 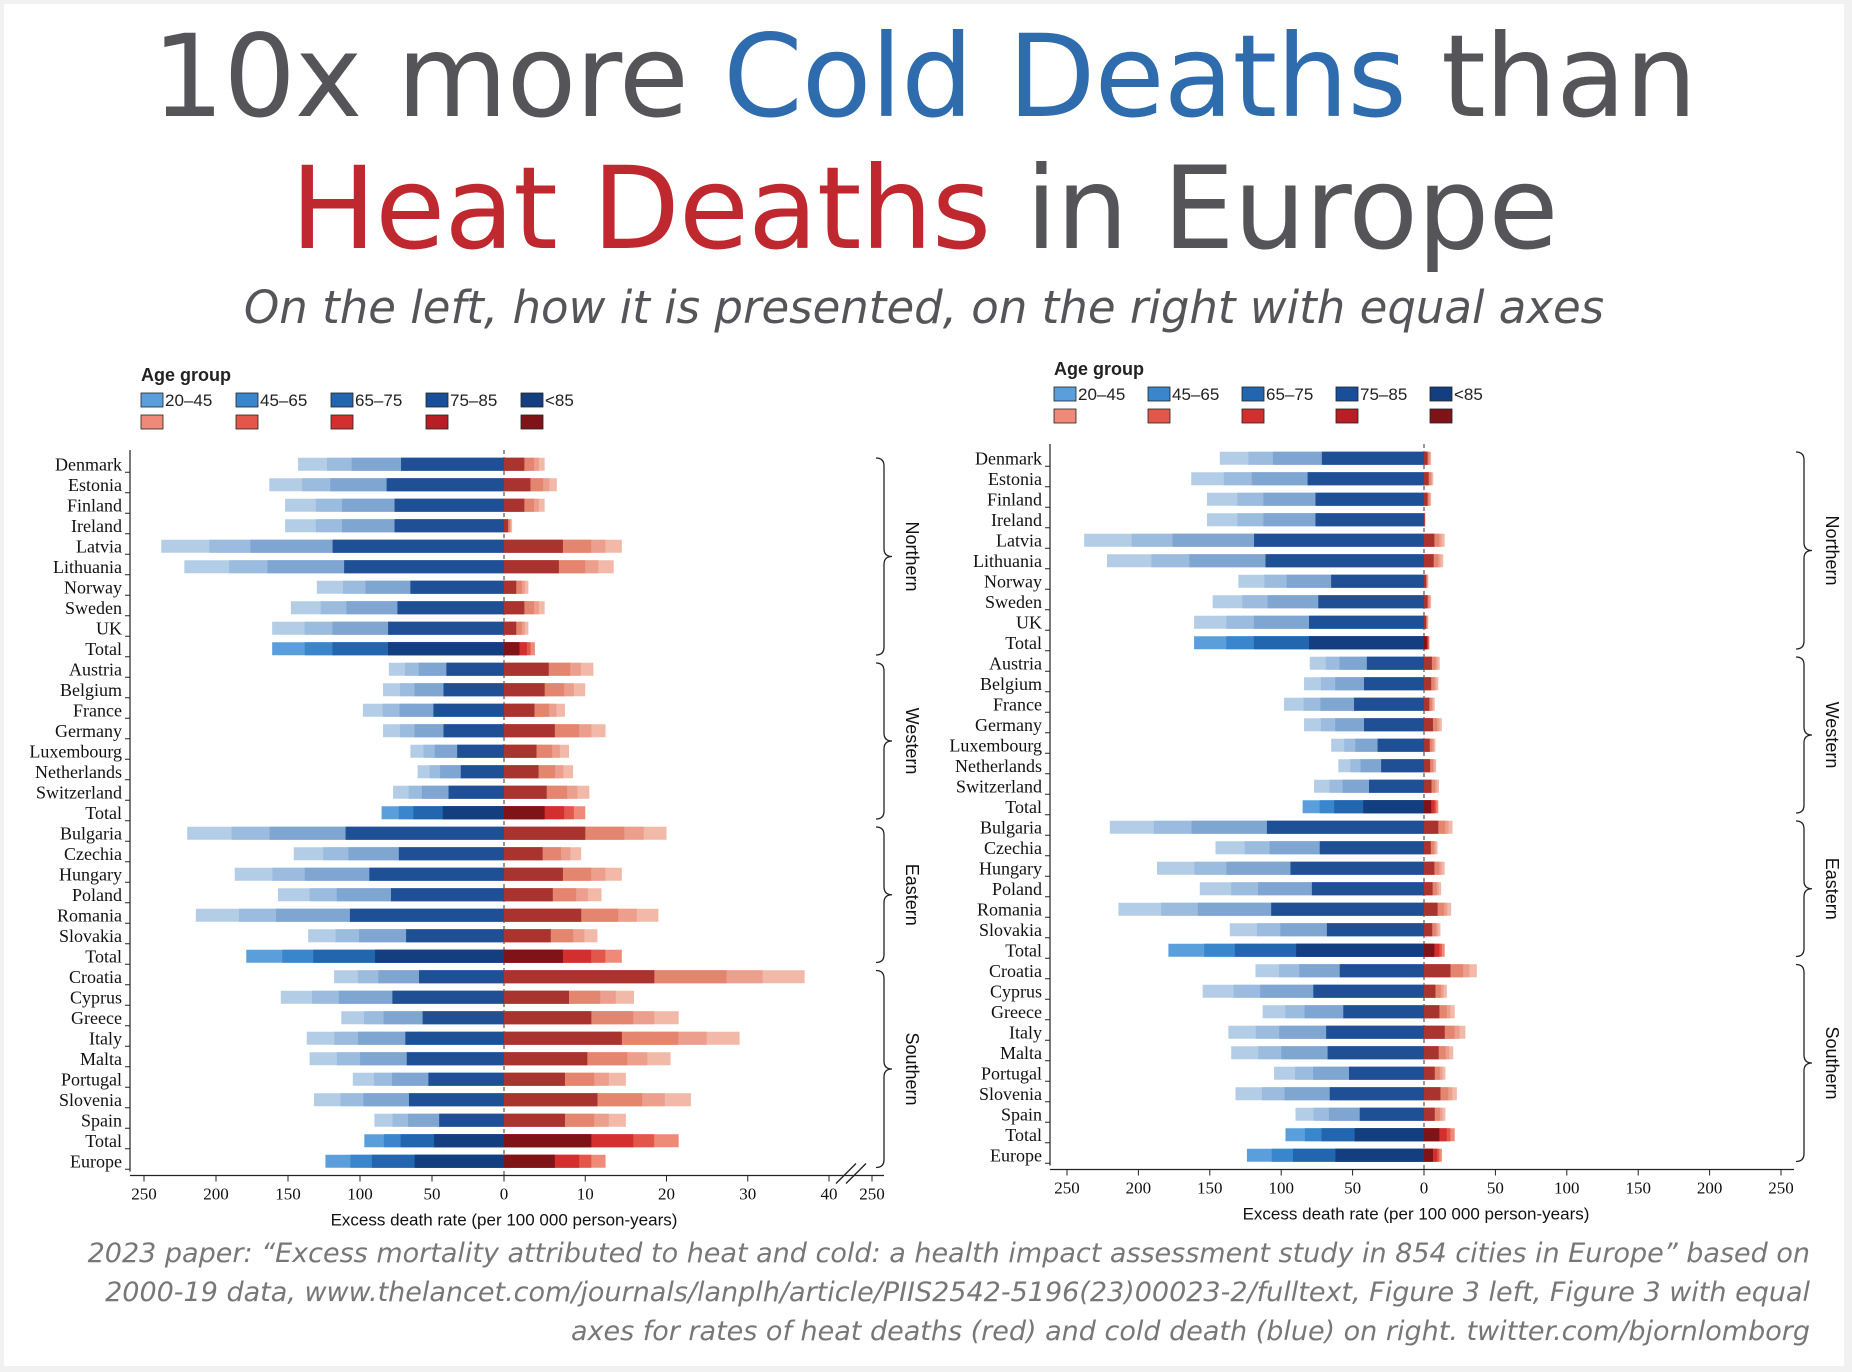 What do you see at coordinates (1274, 208) in the screenshot?
I see `title-text: in Europe` at bounding box center [1274, 208].